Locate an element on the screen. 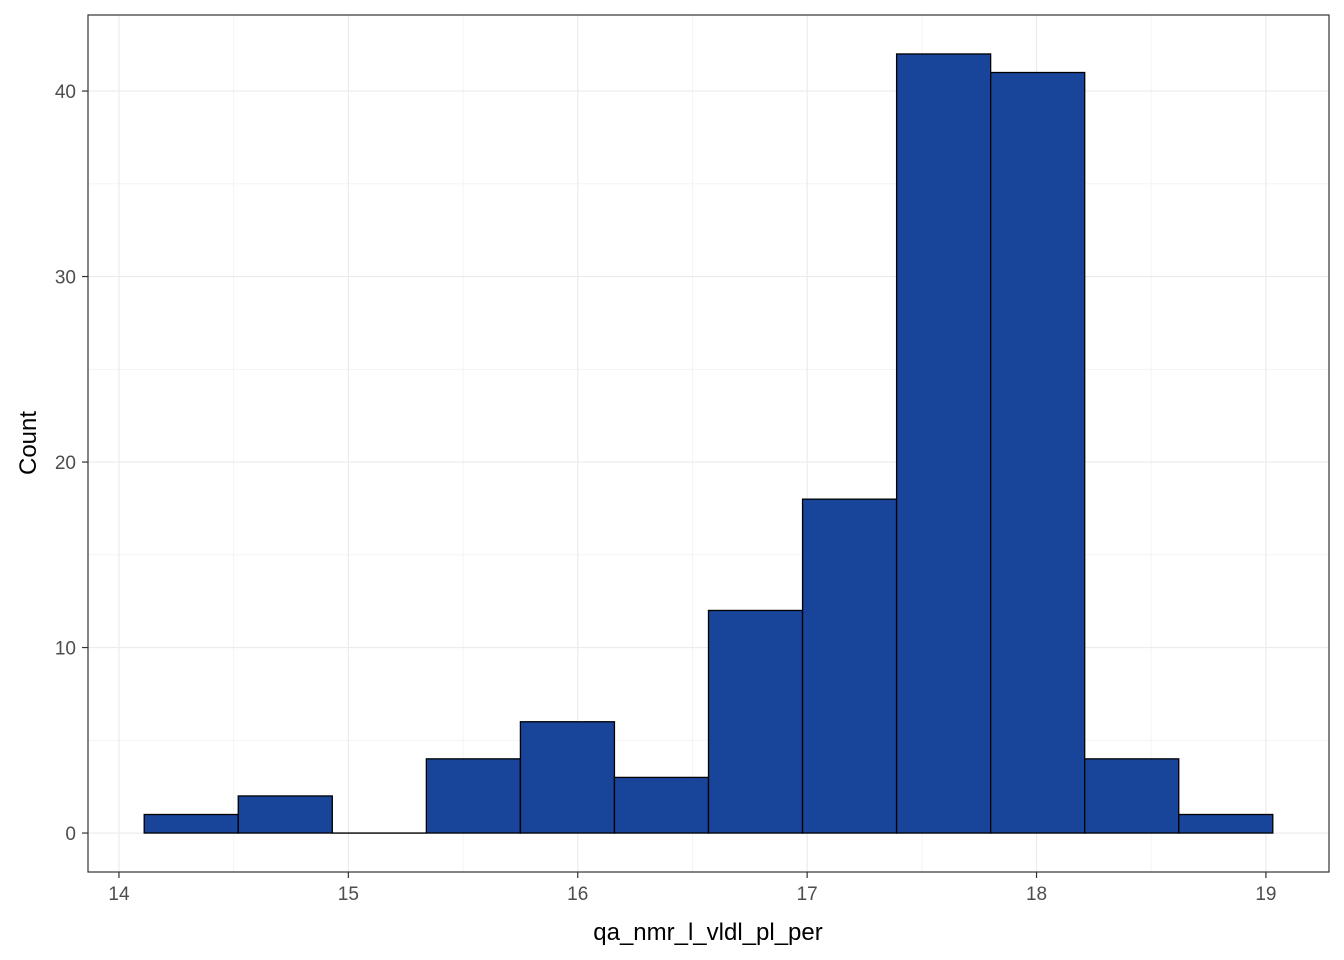  y-tick-label: 10 is located at coordinates (65, 649).